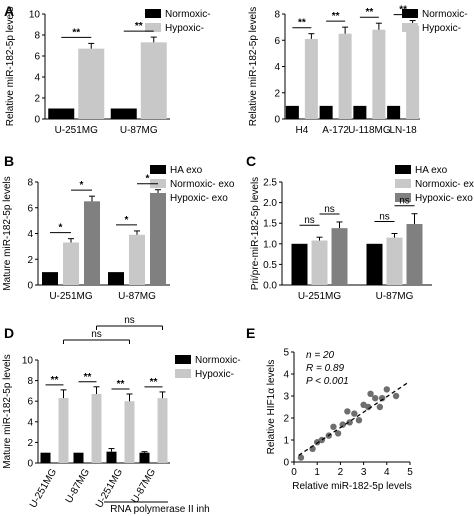 The height and width of the screenshot is (516, 474). I want to click on significance-label: ns, so click(384, 217).